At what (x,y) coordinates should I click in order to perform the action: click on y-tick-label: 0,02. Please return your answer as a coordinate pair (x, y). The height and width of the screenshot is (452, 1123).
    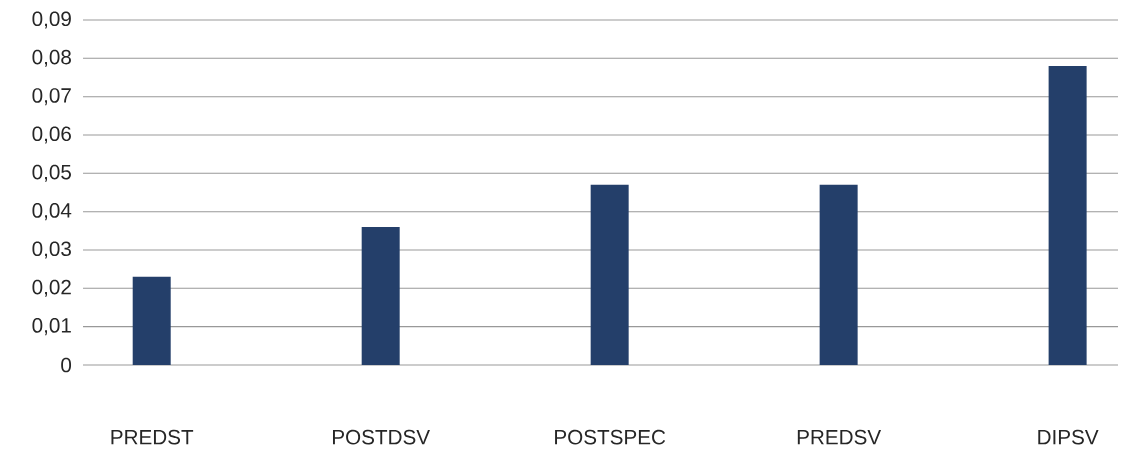
    Looking at the image, I should click on (51, 288).